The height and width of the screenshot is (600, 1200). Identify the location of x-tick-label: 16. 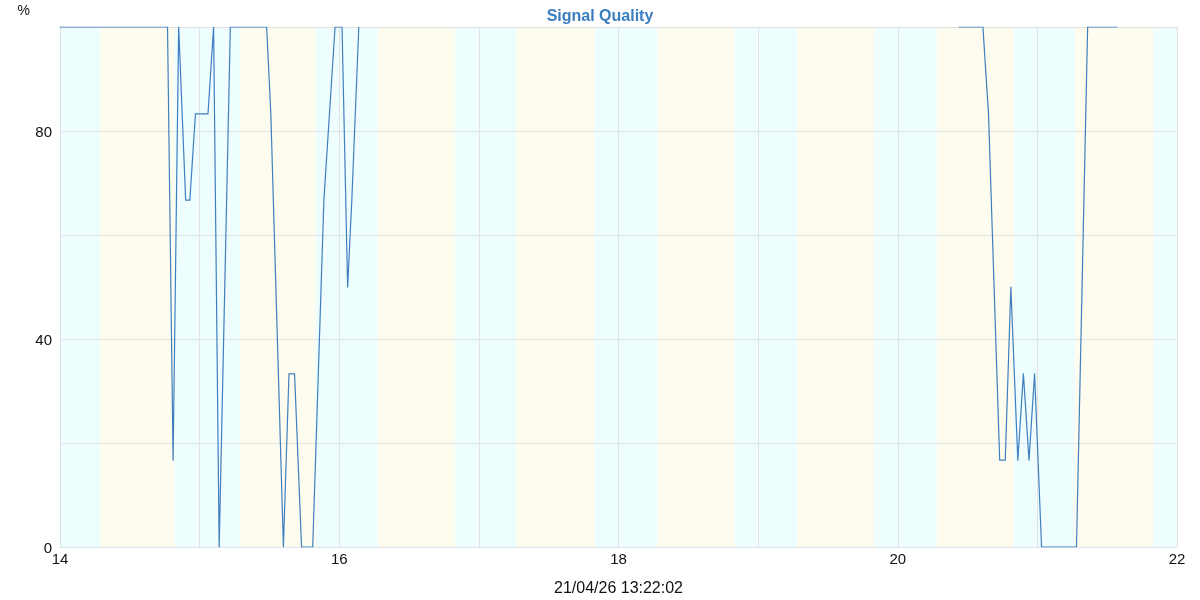
(339, 558).